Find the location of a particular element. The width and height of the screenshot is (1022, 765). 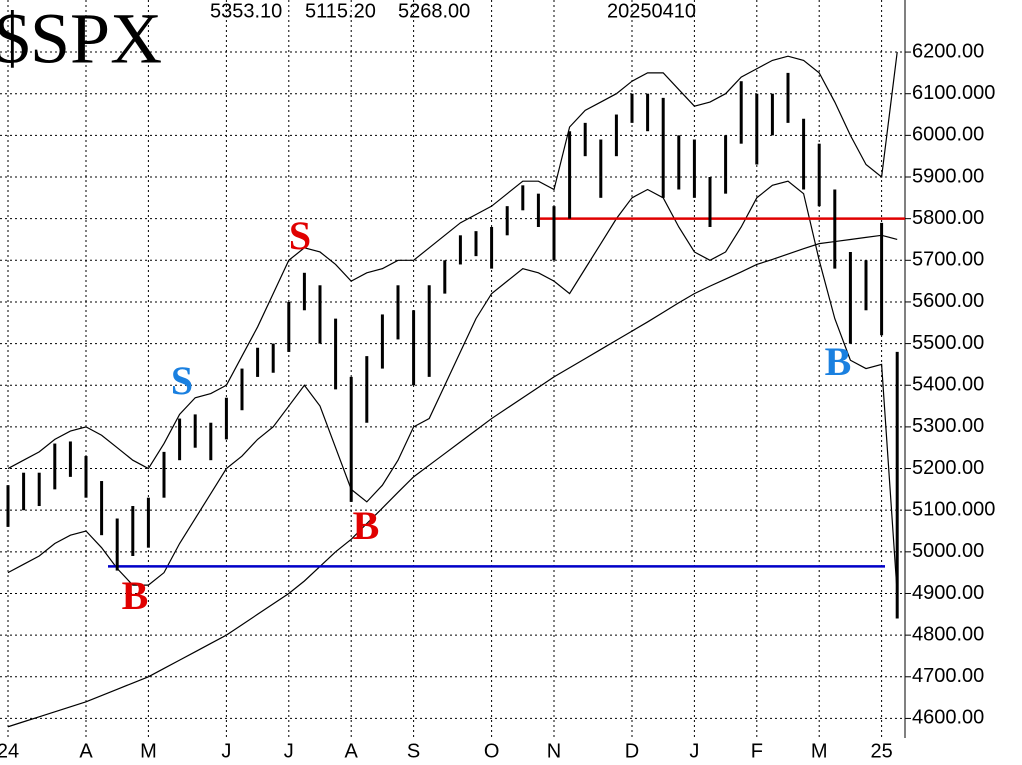

y-tick-label: 6000.00 is located at coordinates (948, 135).